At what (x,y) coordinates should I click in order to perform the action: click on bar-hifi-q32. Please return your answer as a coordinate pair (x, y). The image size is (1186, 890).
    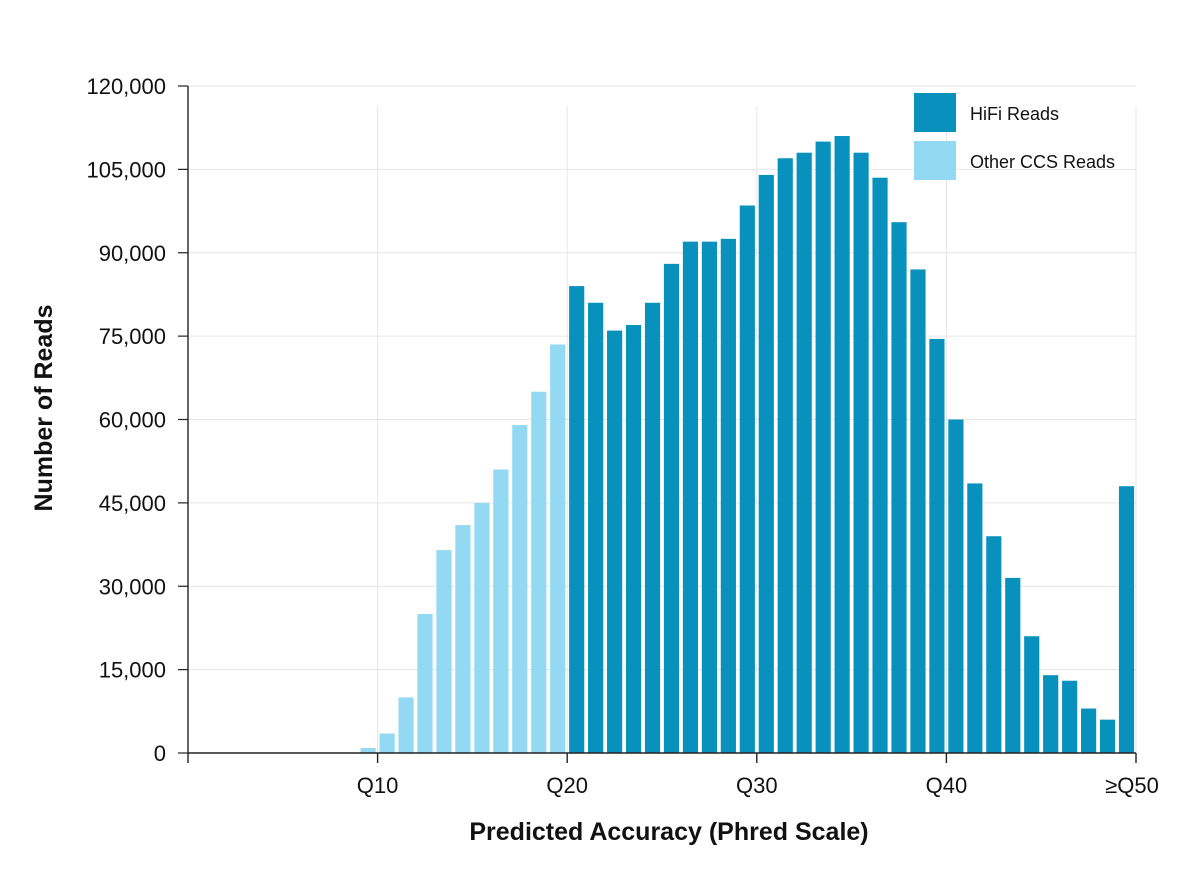
    Looking at the image, I should click on (804, 452).